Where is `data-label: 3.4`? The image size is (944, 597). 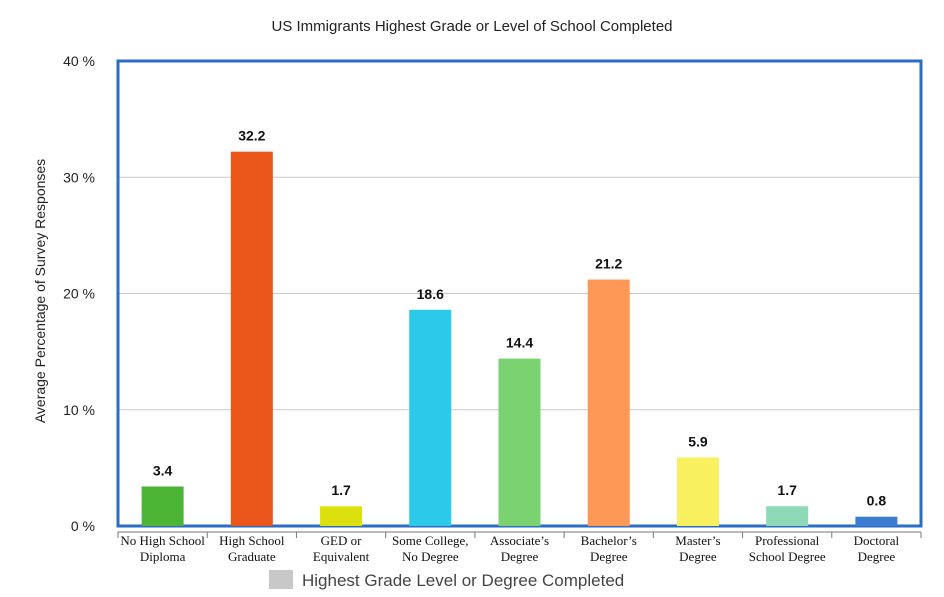 data-label: 3.4 is located at coordinates (163, 470).